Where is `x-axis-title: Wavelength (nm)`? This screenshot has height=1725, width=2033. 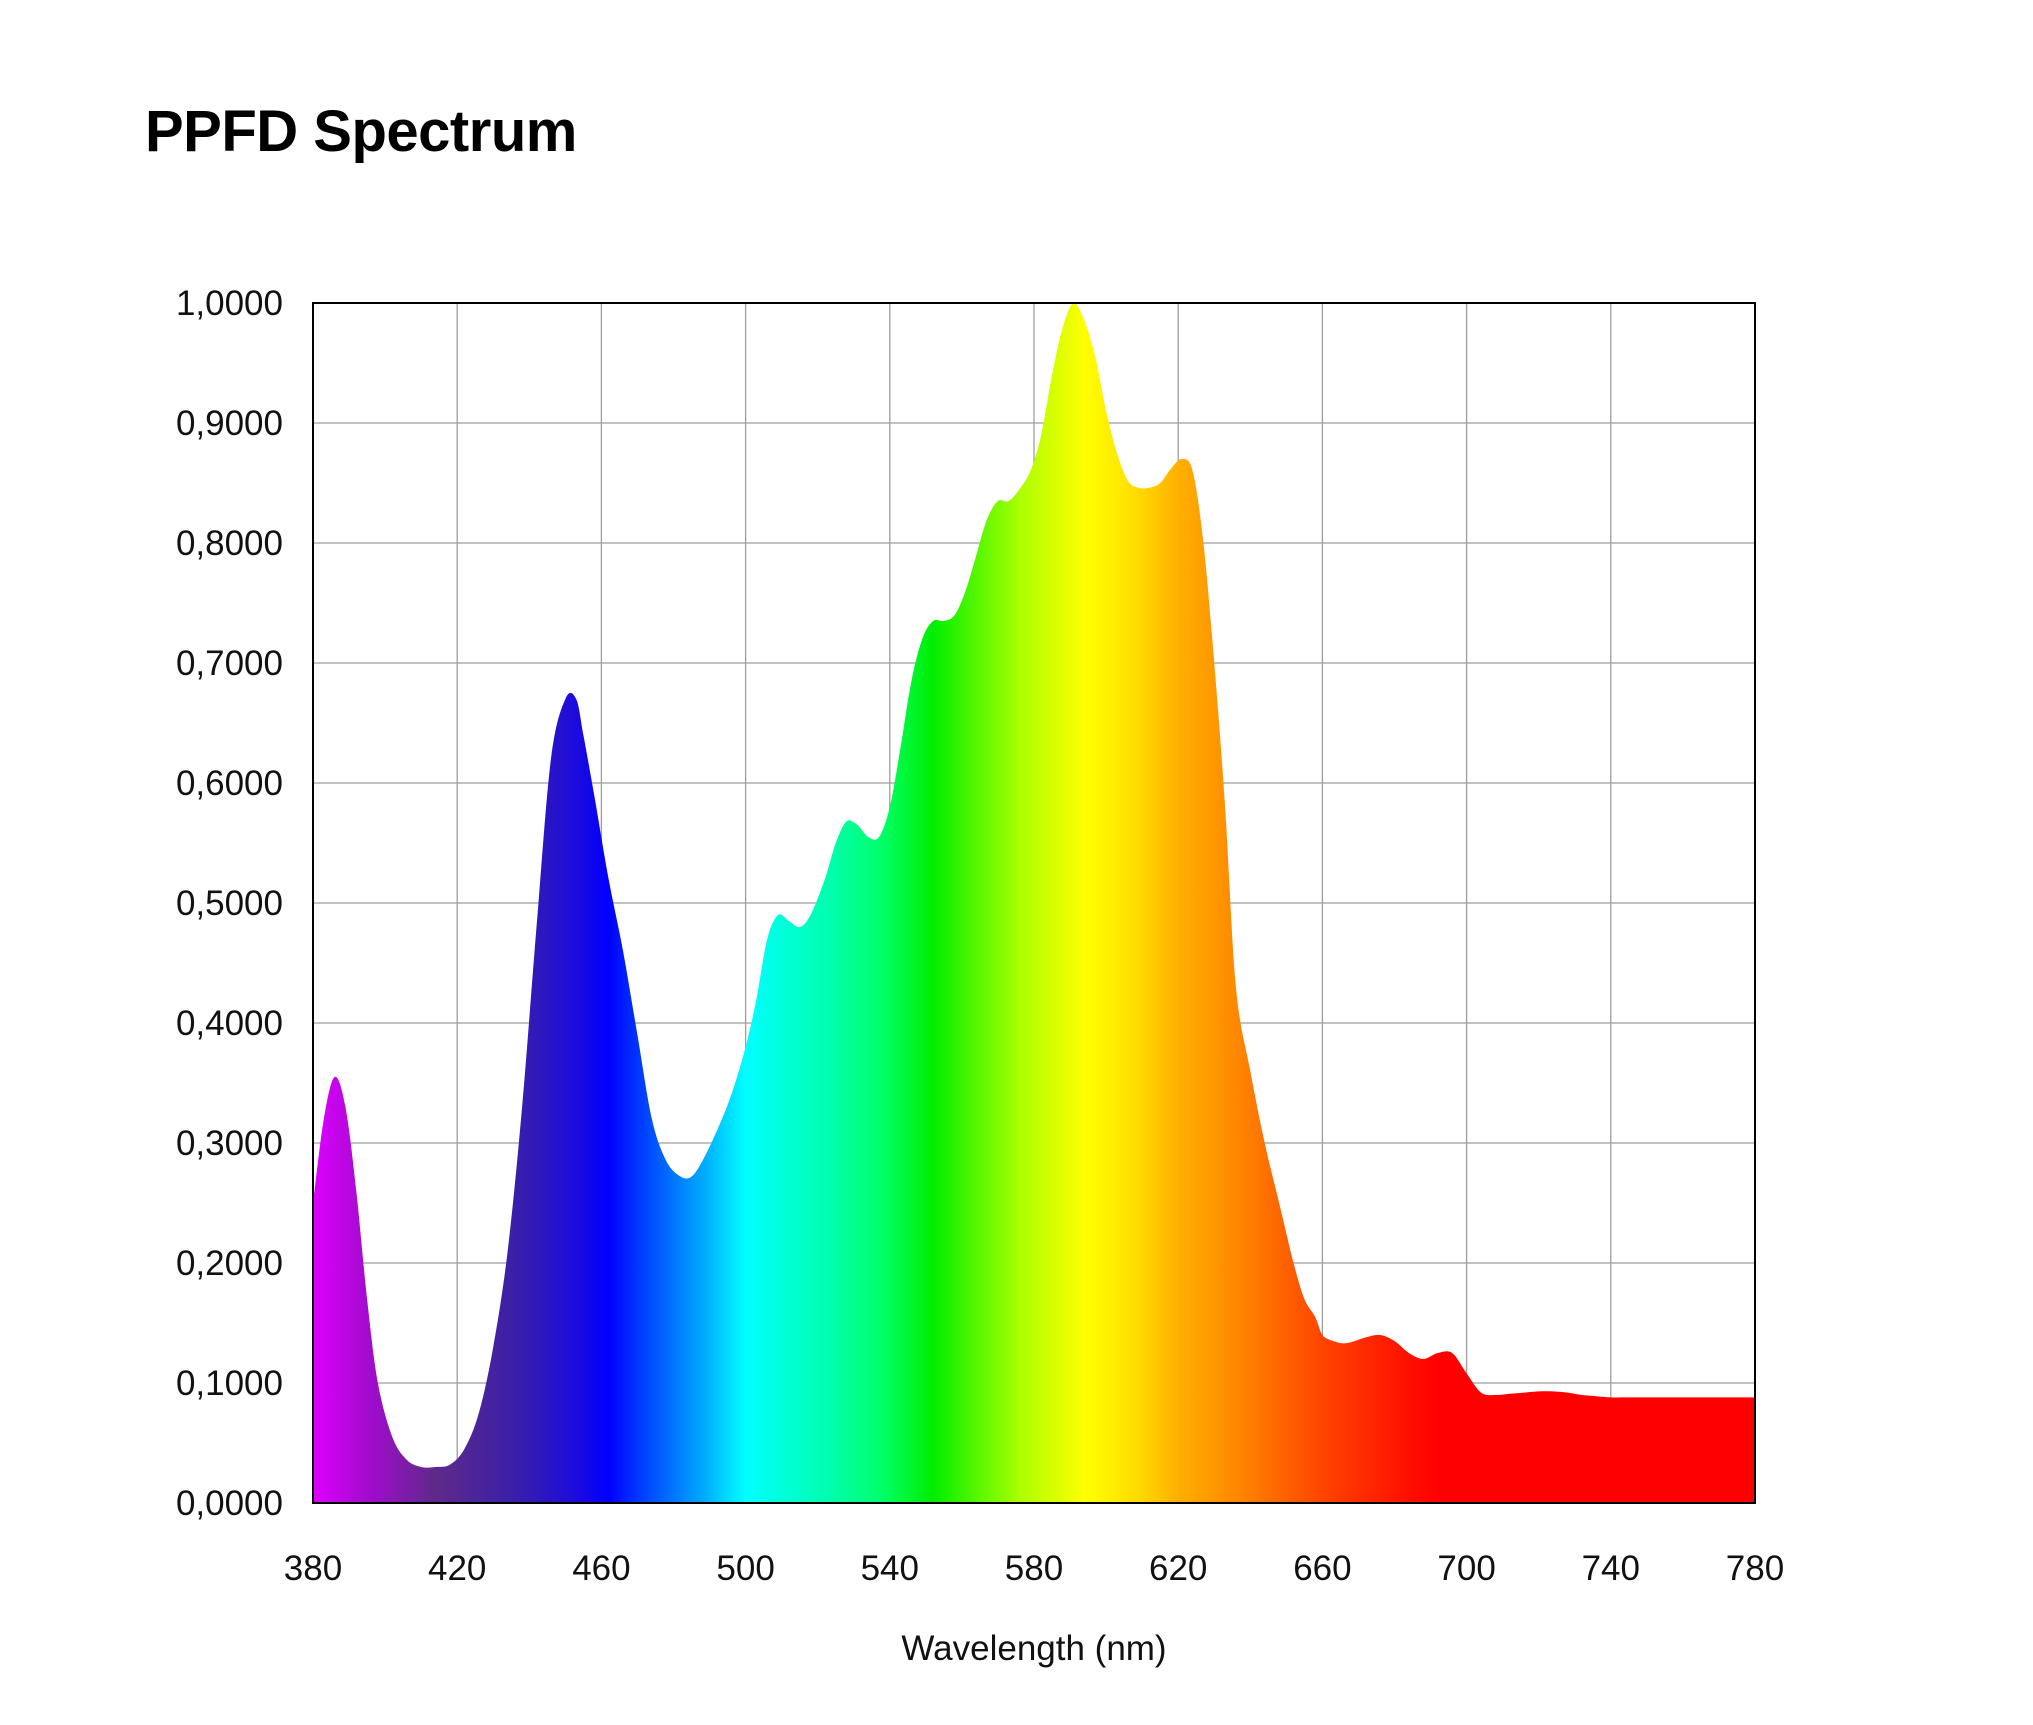
x-axis-title: Wavelength (nm) is located at coordinates (1033, 1648).